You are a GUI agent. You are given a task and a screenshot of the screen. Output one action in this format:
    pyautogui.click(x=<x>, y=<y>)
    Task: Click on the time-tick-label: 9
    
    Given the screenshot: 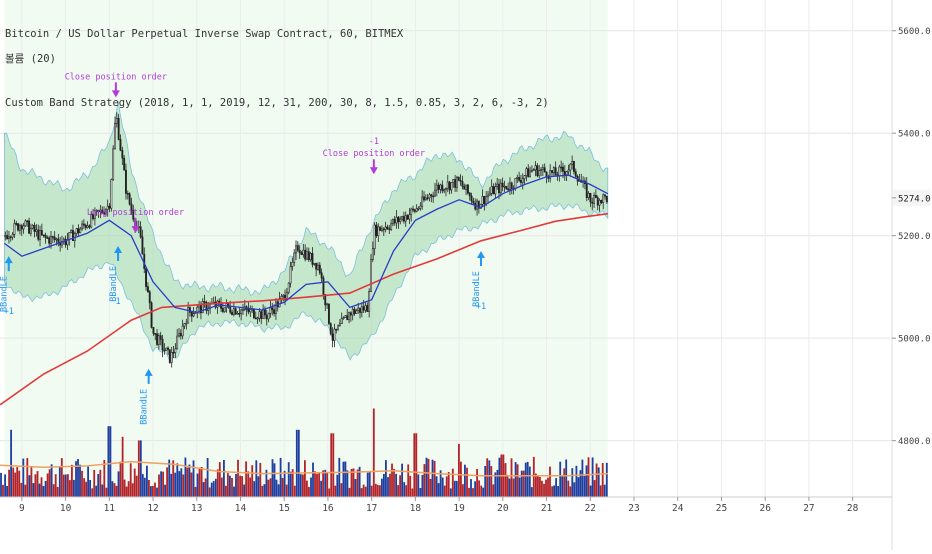 What is the action you would take?
    pyautogui.click(x=22, y=508)
    